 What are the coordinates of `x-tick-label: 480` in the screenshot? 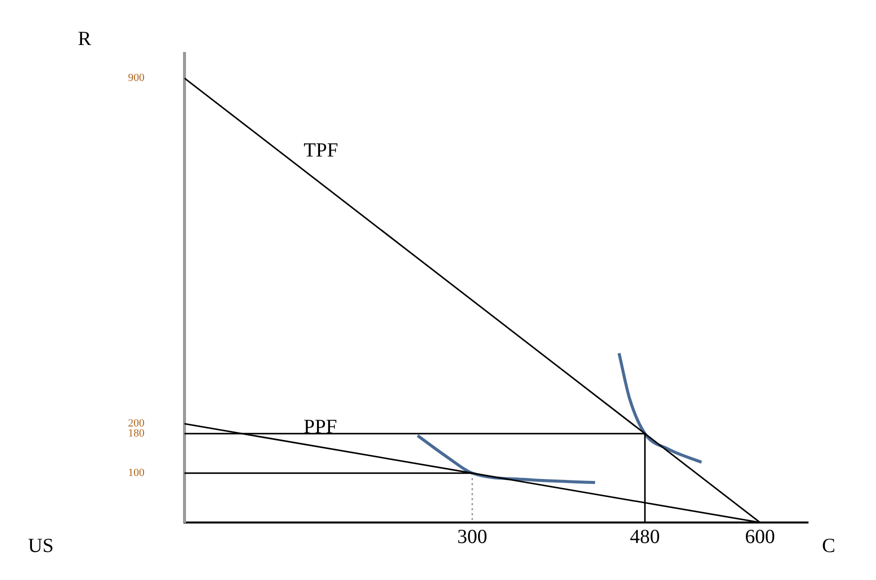 It's located at (645, 537).